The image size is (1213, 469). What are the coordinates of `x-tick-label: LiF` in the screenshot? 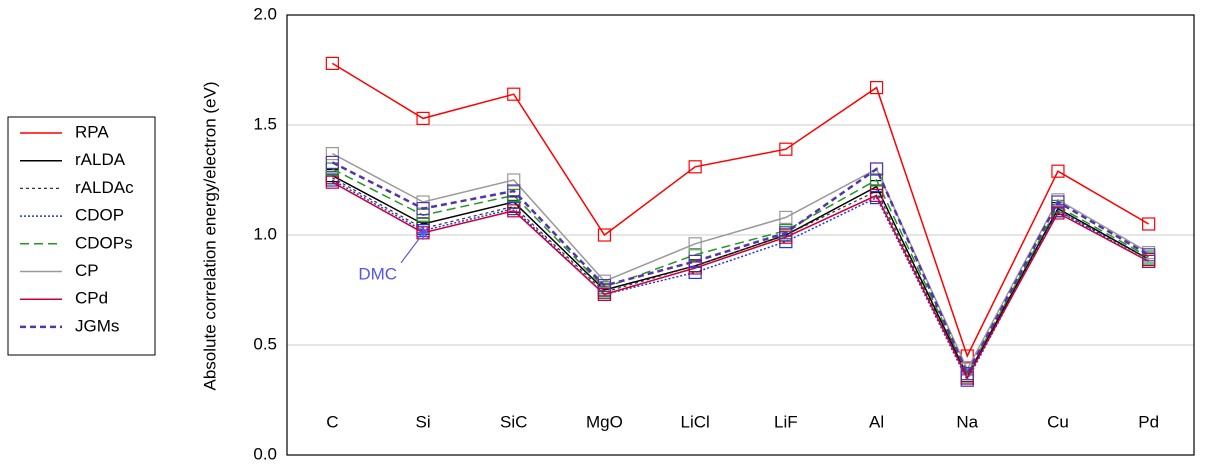 It's located at (786, 421).